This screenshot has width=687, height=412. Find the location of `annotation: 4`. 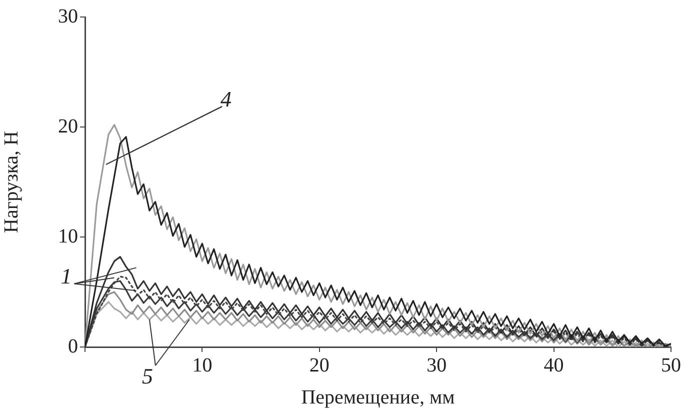

annotation: 4 is located at coordinates (226, 99).